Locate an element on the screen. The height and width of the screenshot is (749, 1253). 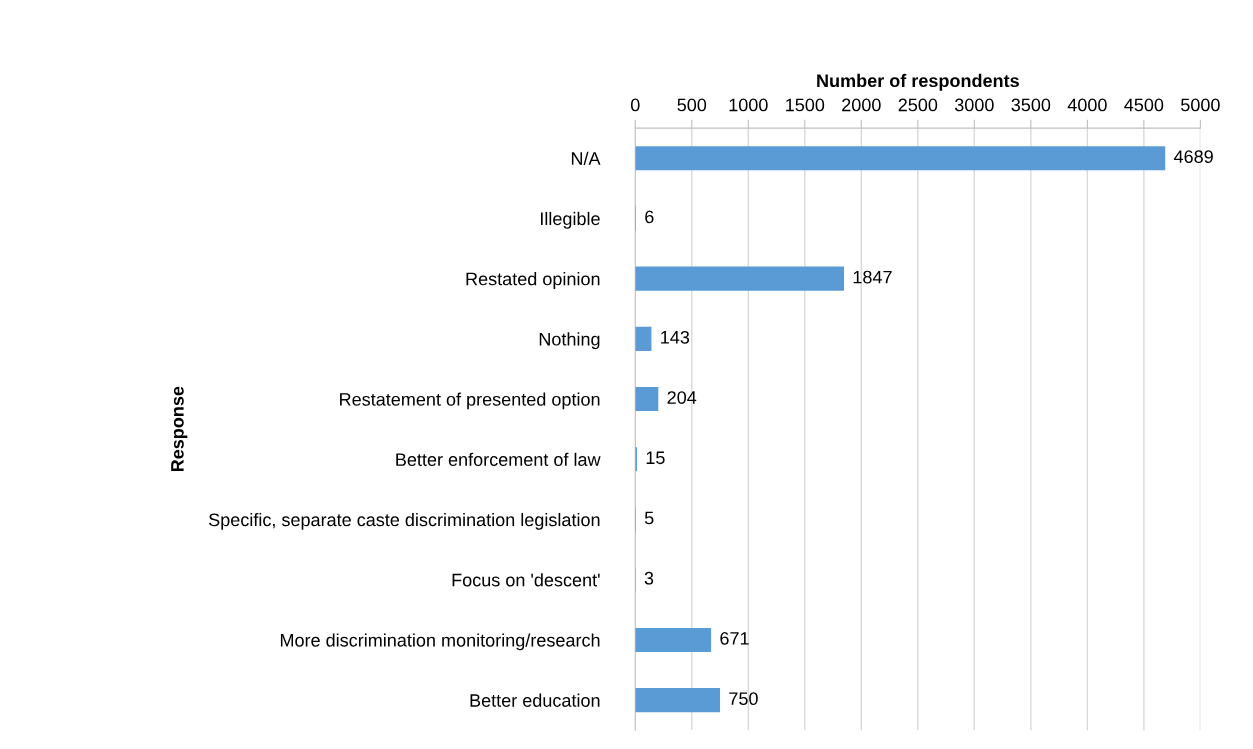
x-tick-label: 1500 is located at coordinates (805, 105).